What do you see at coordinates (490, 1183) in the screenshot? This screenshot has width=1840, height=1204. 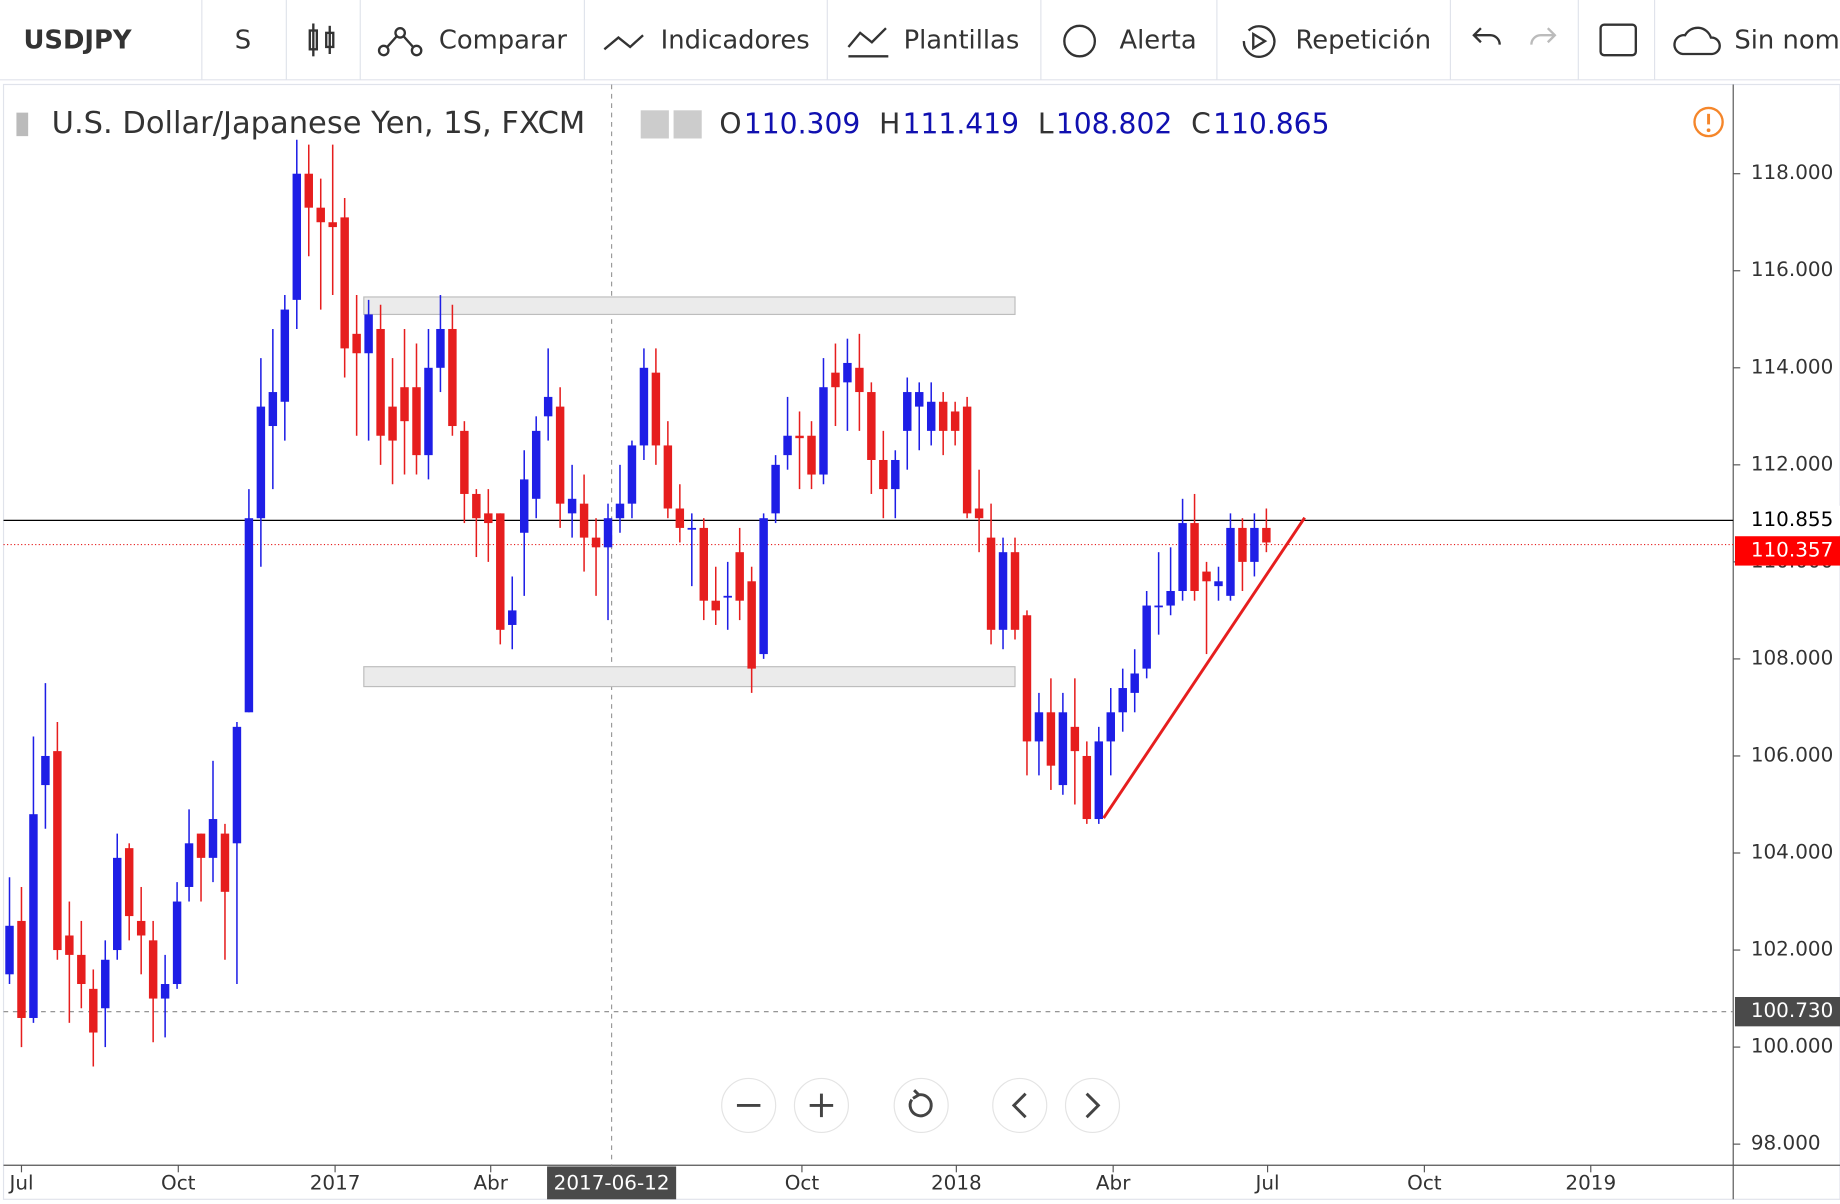 I see `x-tick-label: Abr` at bounding box center [490, 1183].